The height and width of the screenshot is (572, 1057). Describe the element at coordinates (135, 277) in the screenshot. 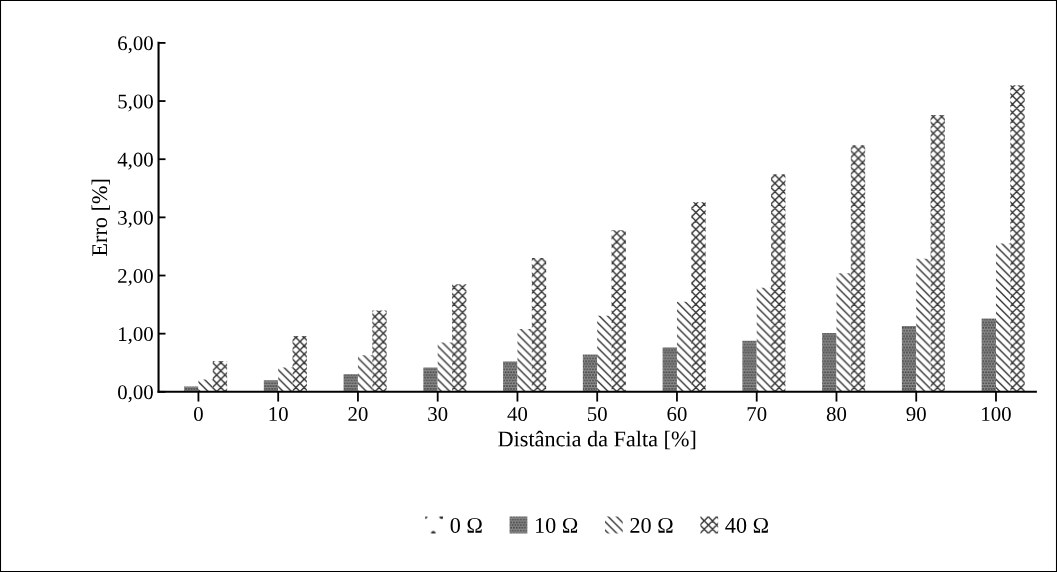

I see `y-tick-label: 2,00` at that location.